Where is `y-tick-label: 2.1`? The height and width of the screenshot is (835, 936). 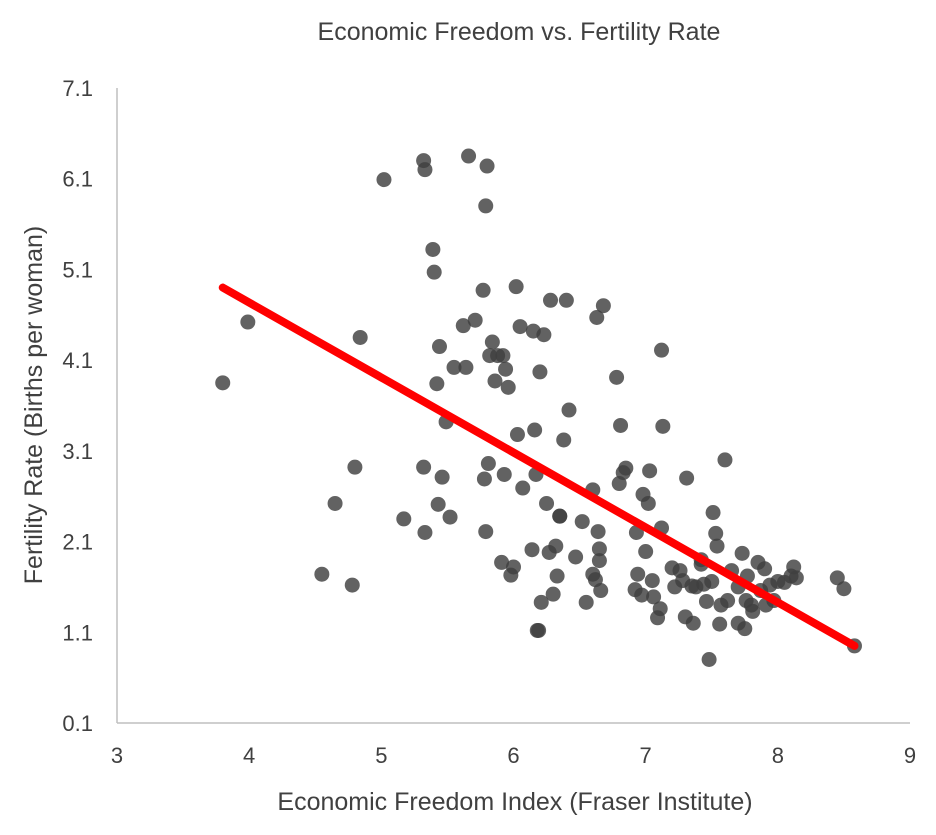
y-tick-label: 2.1 is located at coordinates (77, 542).